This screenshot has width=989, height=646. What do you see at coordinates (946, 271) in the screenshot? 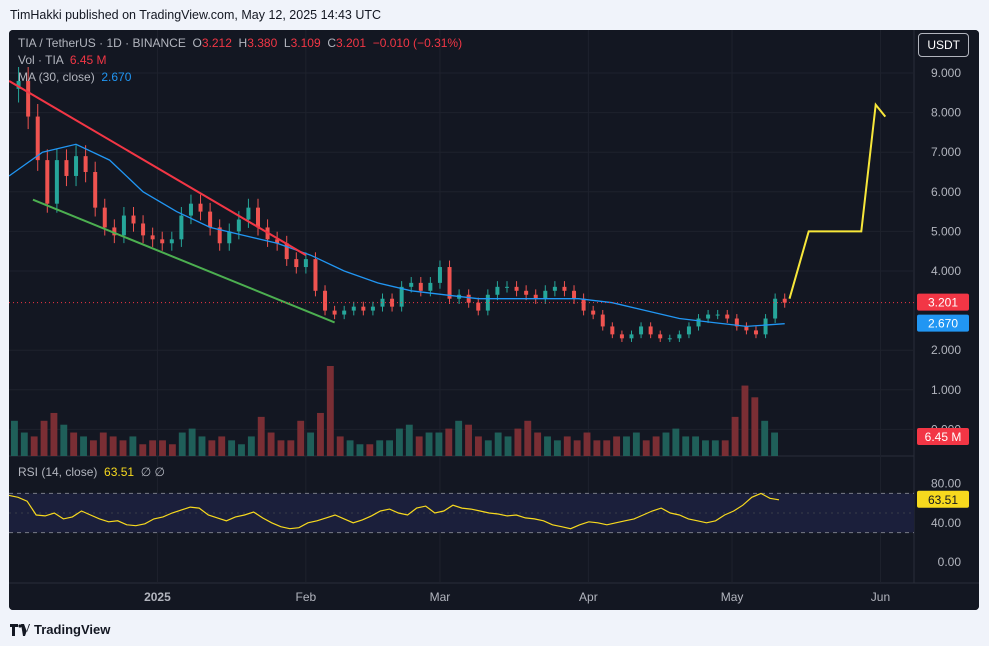
I see `price-tick-label: 4.000` at bounding box center [946, 271].